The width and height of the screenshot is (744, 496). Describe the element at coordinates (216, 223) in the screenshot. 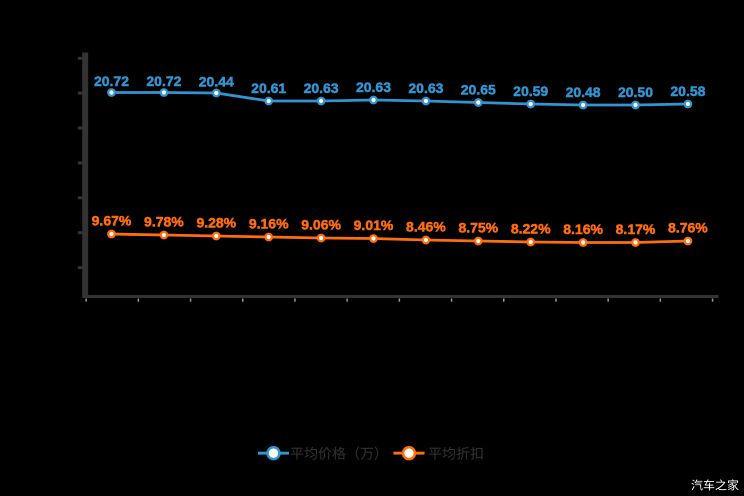

I see `svg-text: 9.28%` at that location.